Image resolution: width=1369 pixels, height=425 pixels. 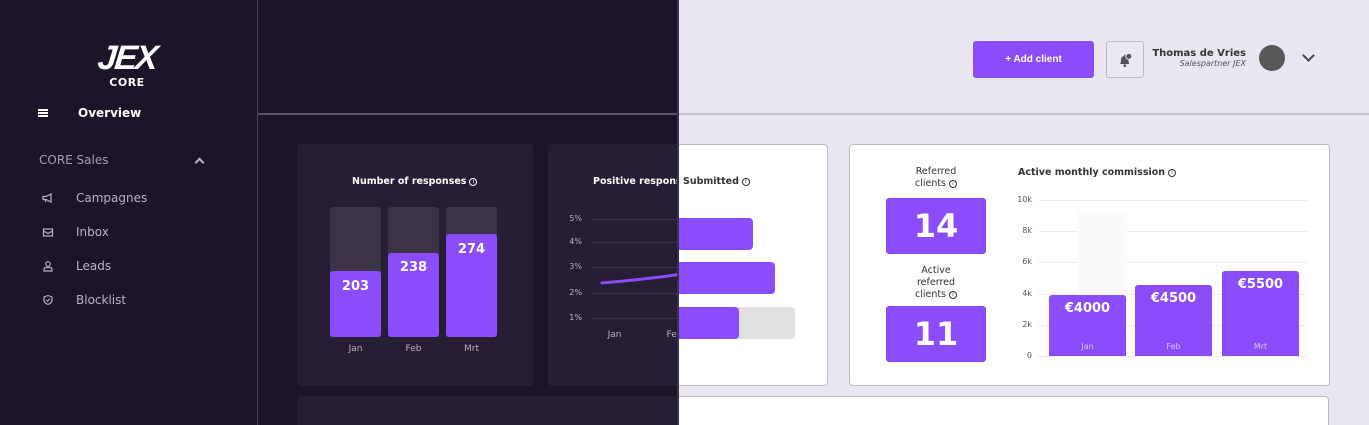 What do you see at coordinates (936, 334) in the screenshot?
I see `active-referred-clients-value: 11` at bounding box center [936, 334].